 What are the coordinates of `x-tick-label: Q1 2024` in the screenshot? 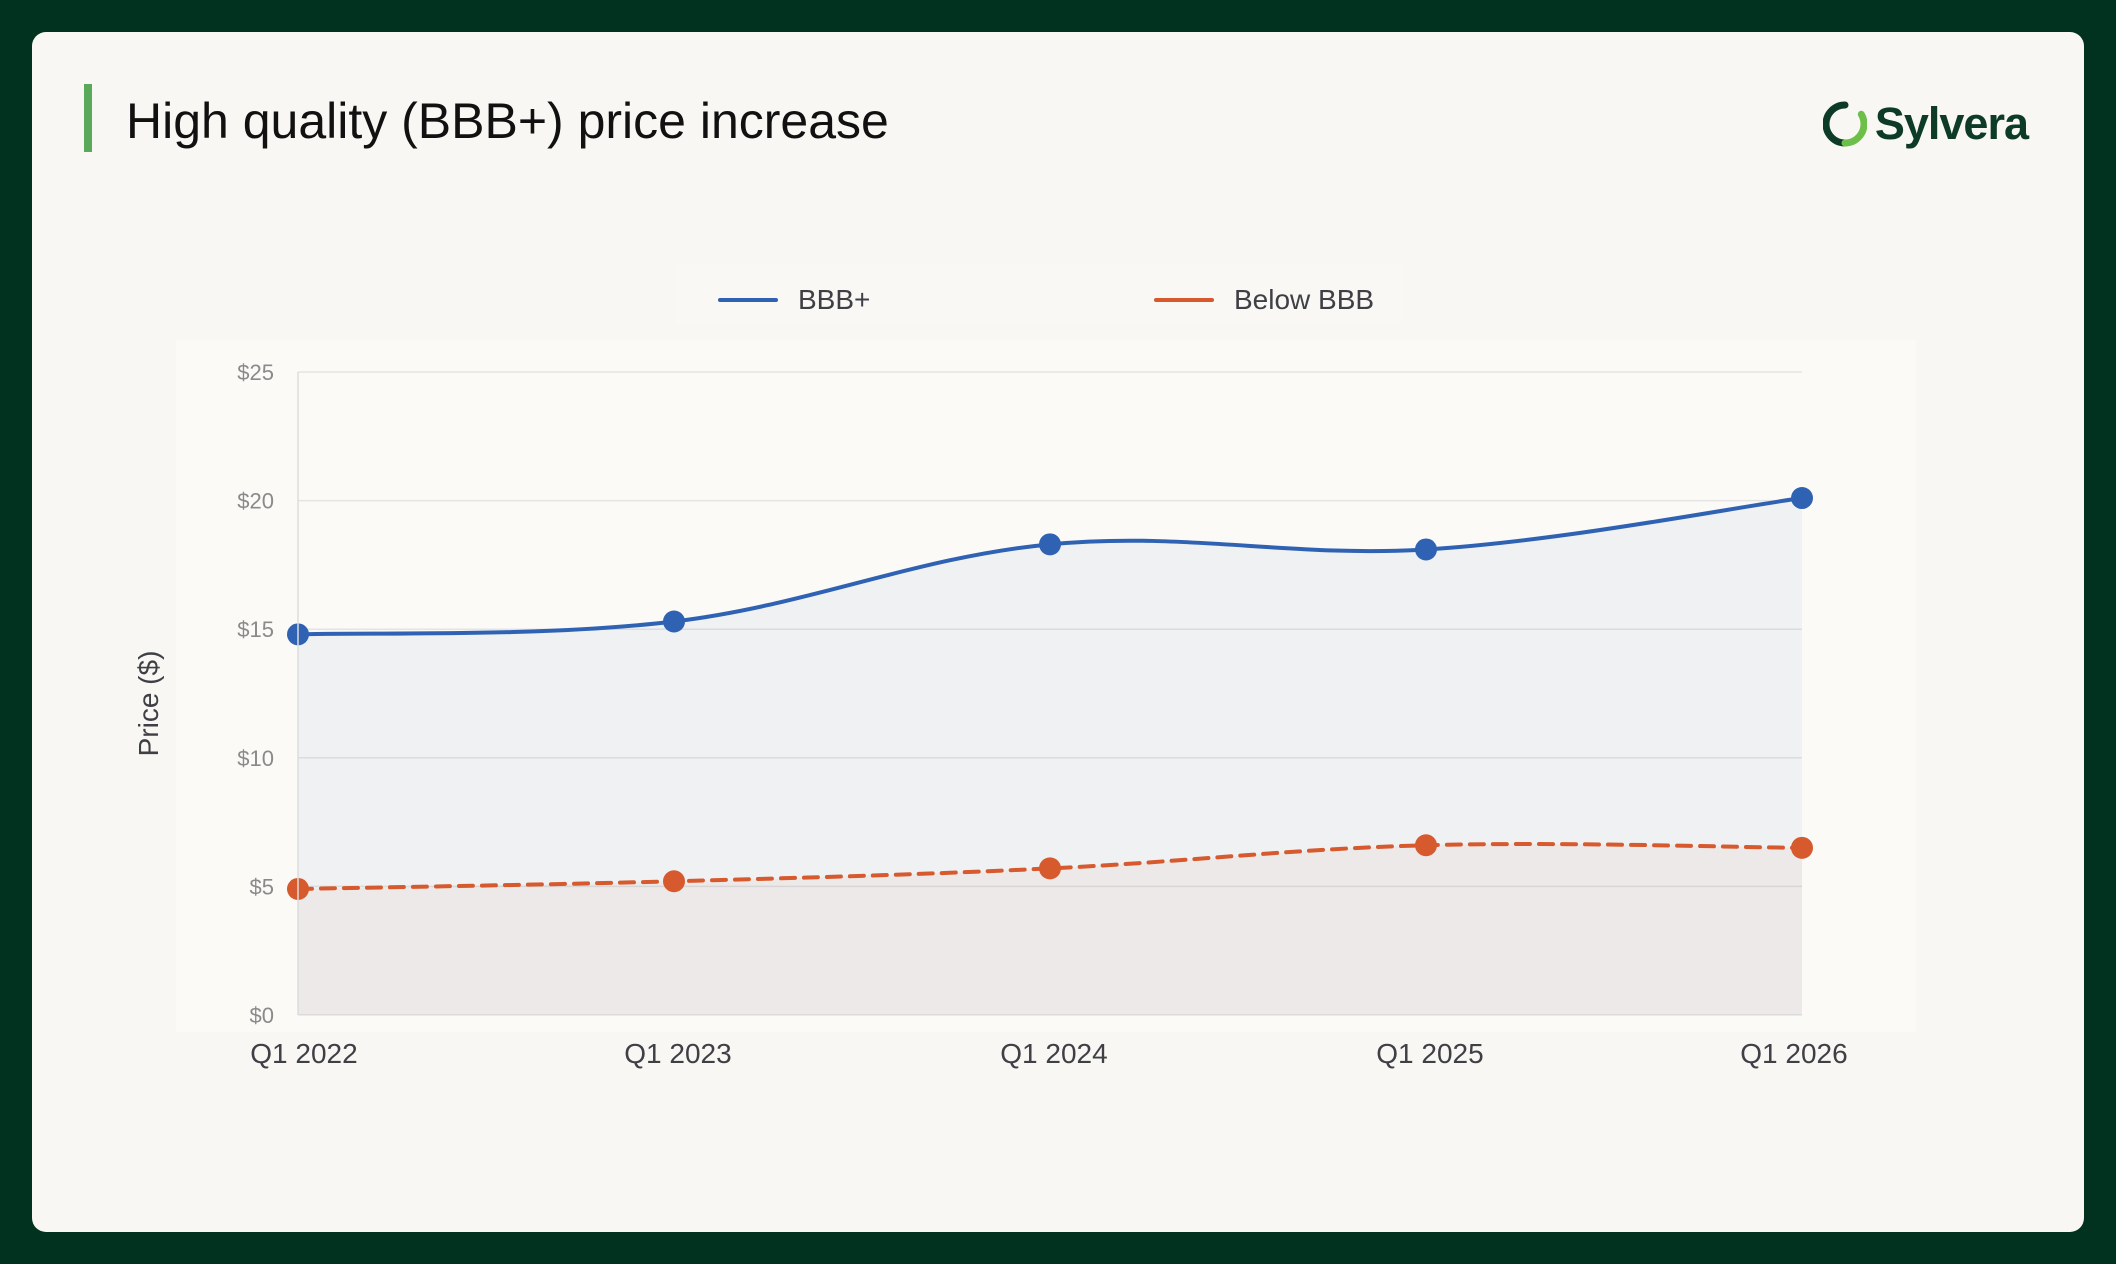 It's located at (1053, 1053).